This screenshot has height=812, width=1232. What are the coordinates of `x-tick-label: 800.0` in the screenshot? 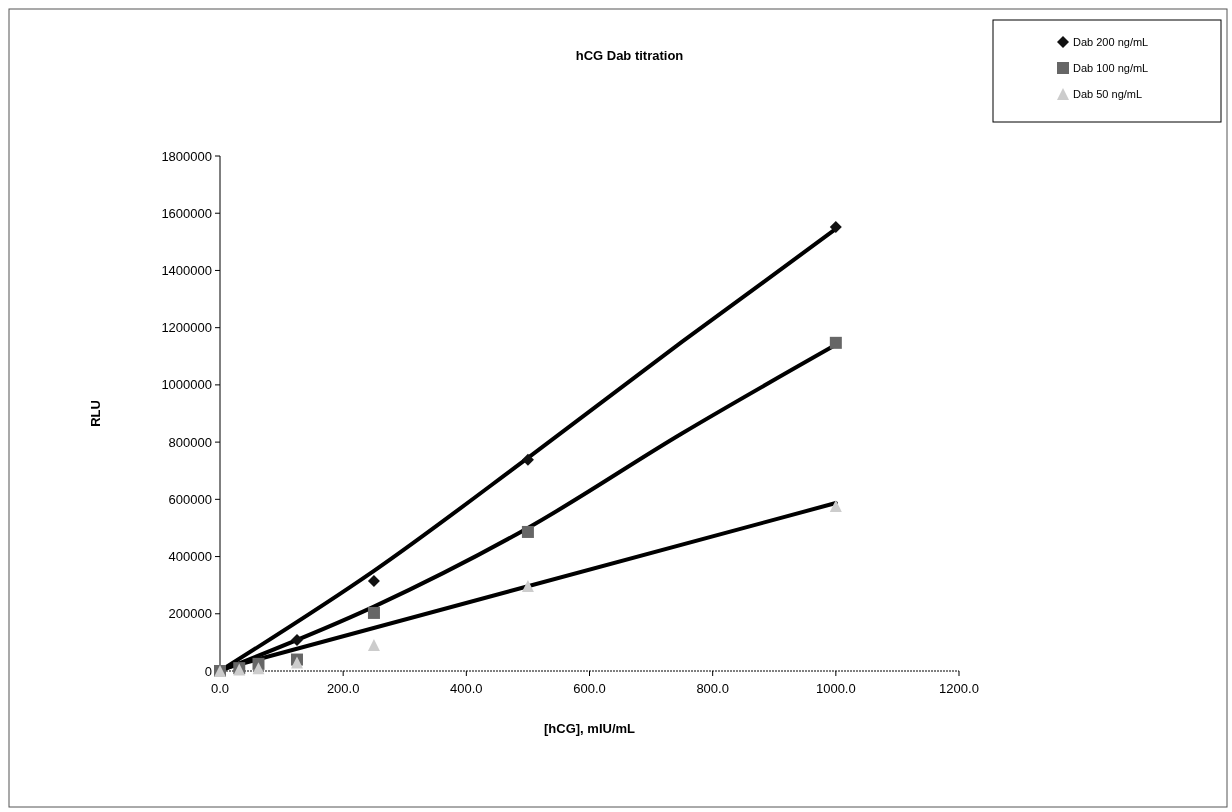 It's located at (712, 688).